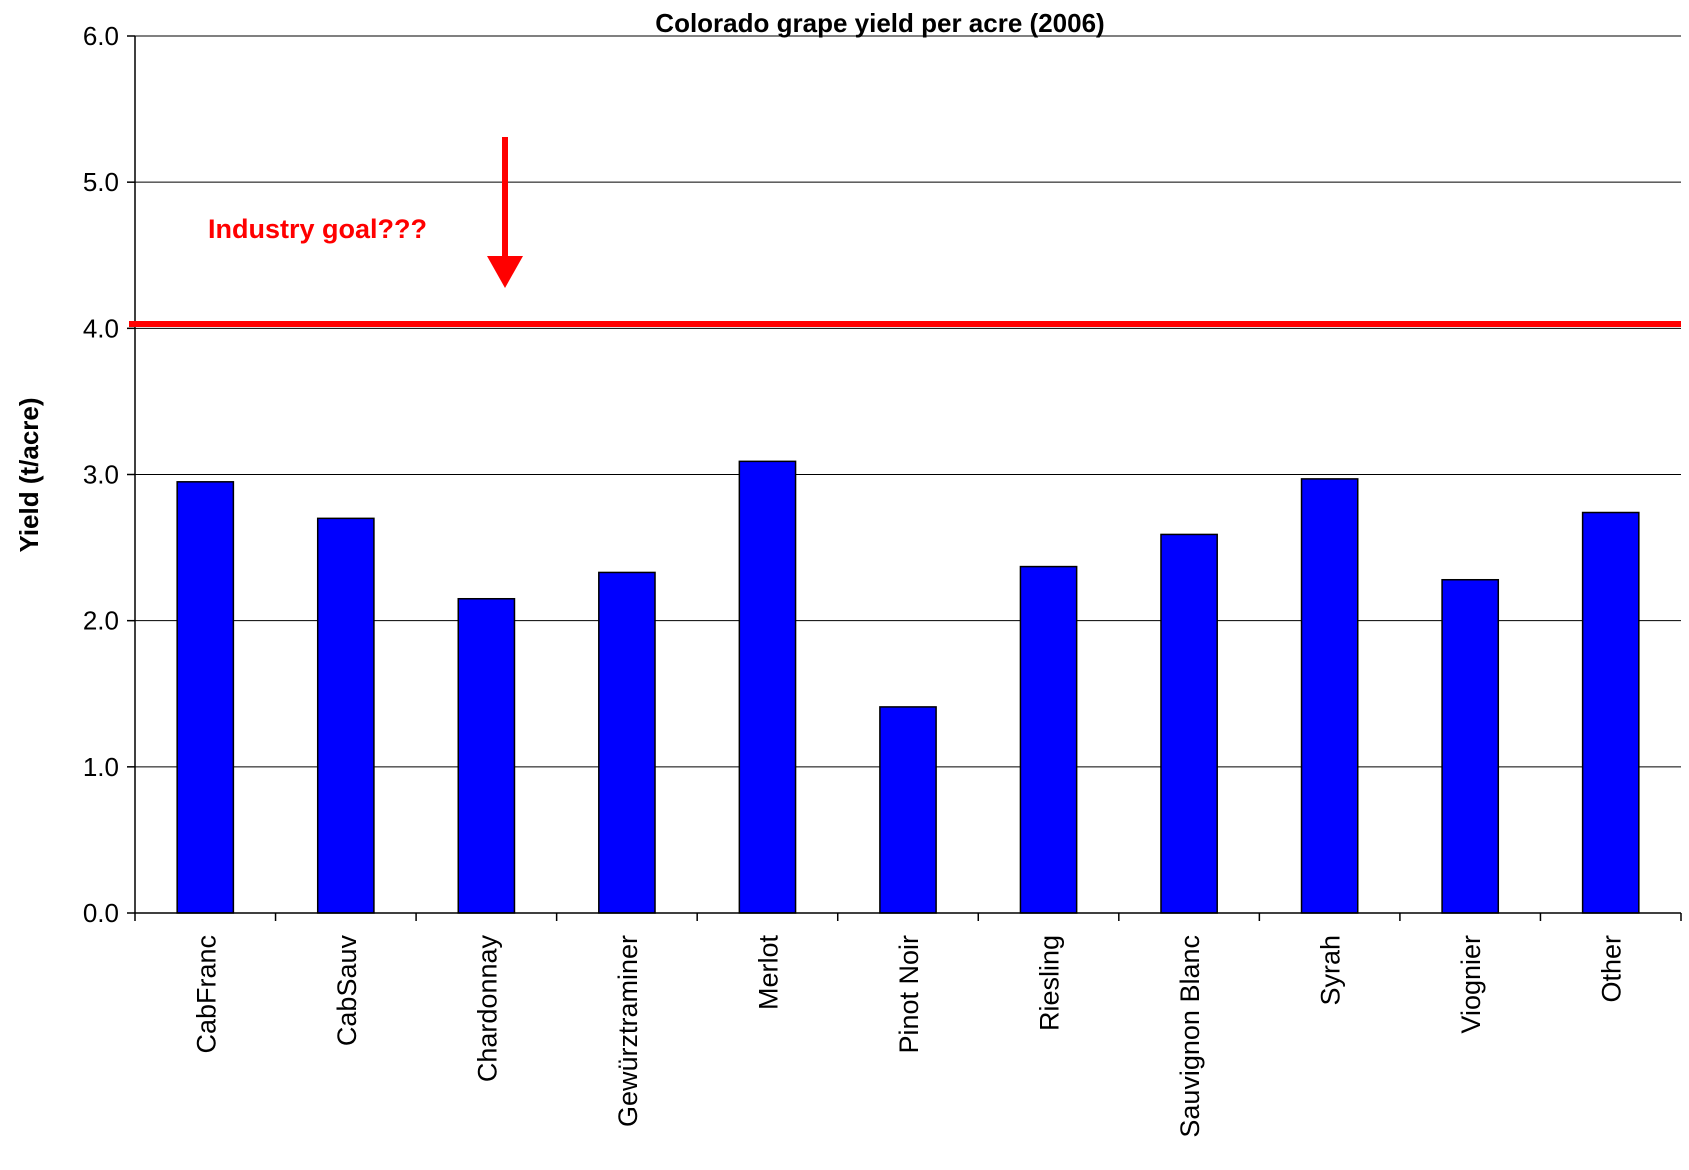  What do you see at coordinates (505, 272) in the screenshot?
I see `arrow-head` at bounding box center [505, 272].